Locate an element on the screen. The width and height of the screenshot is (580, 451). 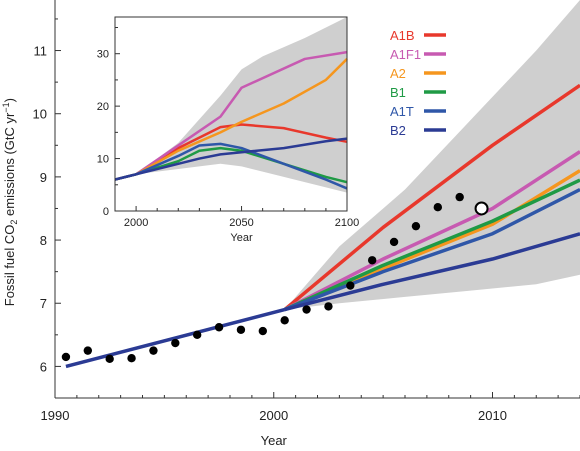
inset-x-tick-label: 2100 is located at coordinates (347, 223).